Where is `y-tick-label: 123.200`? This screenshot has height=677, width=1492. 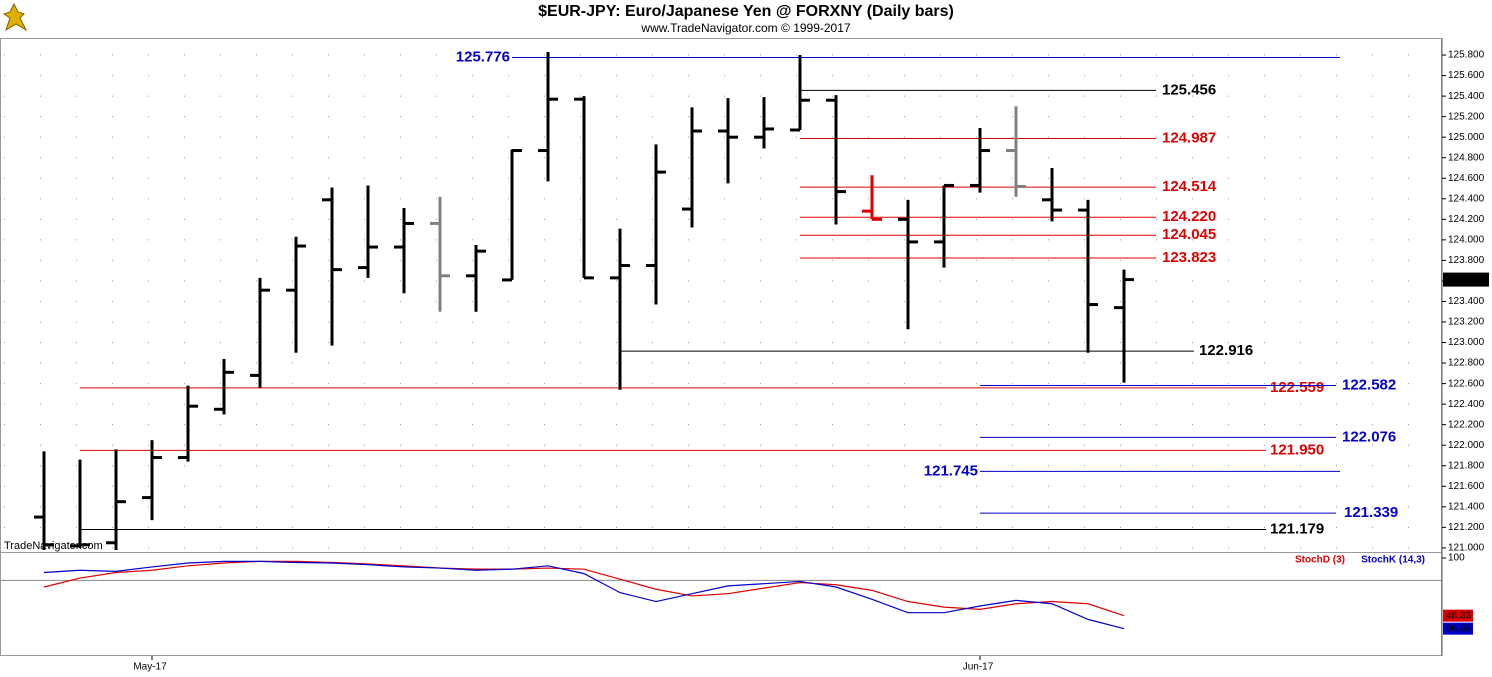
y-tick-label: 123.200 is located at coordinates (1466, 322).